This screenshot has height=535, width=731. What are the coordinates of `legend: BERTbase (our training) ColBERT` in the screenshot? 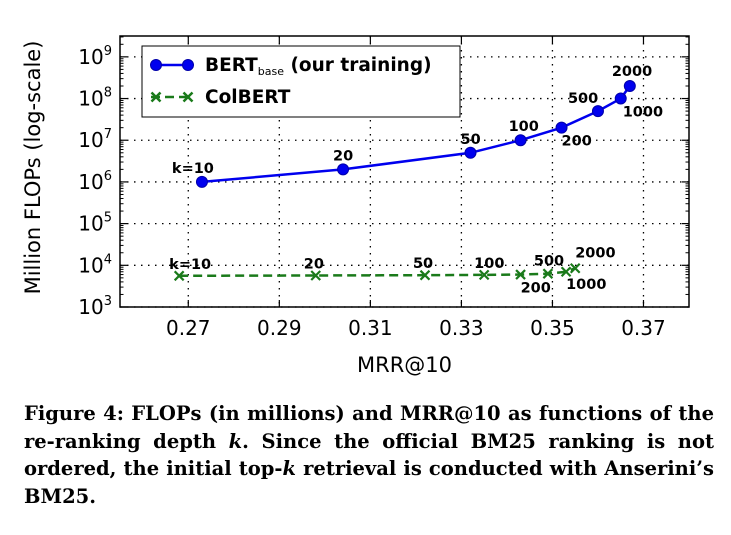 It's located at (301, 81).